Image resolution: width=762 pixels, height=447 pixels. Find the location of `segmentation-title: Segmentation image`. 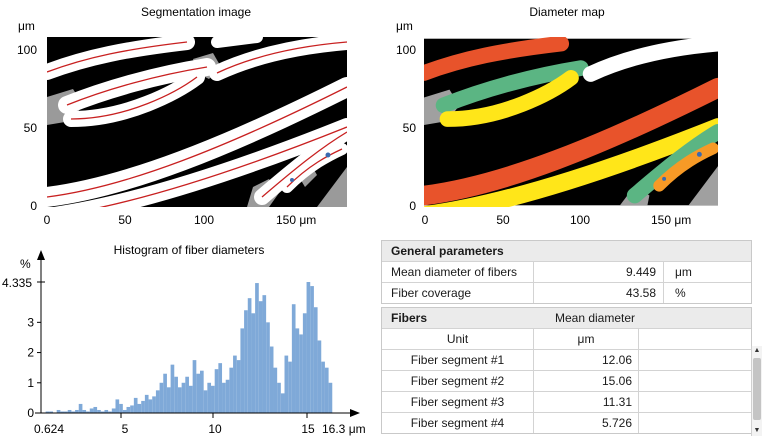

segmentation-title: Segmentation image is located at coordinates (196, 12).